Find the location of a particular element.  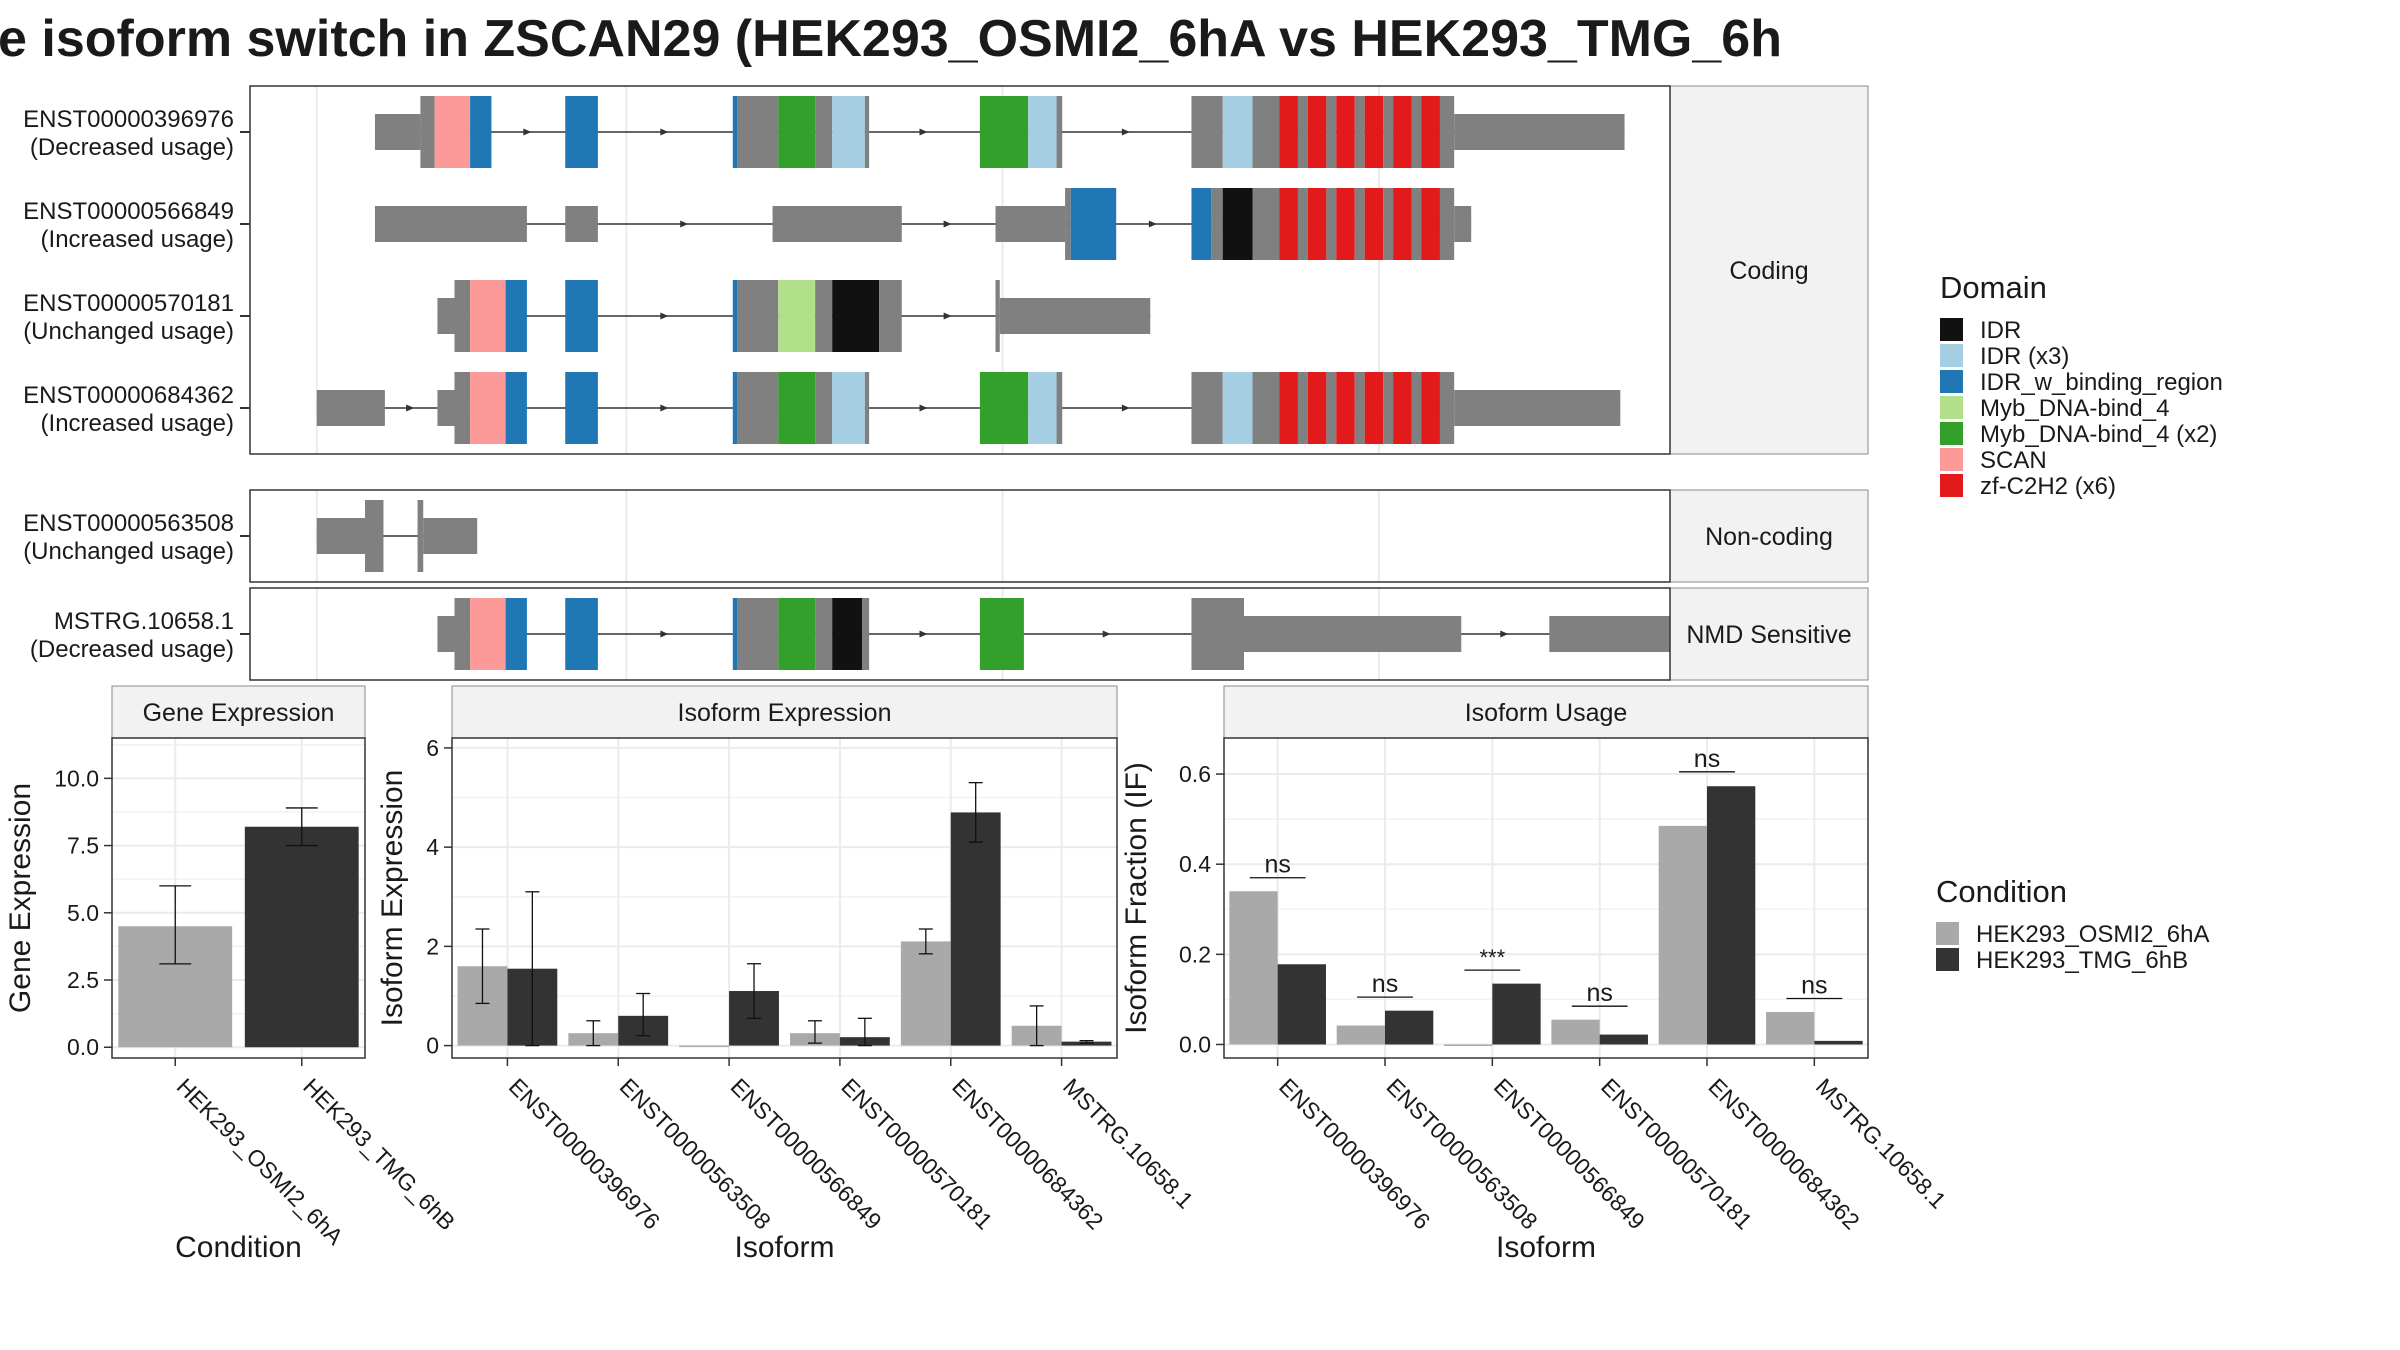

y-tick-label: 2 is located at coordinates (432, 946).